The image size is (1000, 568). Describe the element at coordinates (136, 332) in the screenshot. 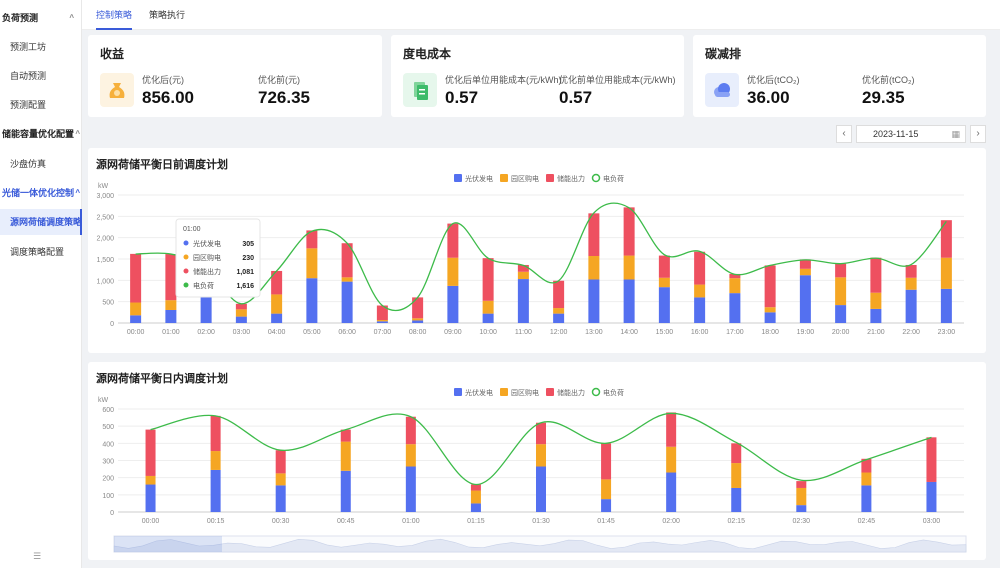

I see `x-tick-label: 00:00` at that location.